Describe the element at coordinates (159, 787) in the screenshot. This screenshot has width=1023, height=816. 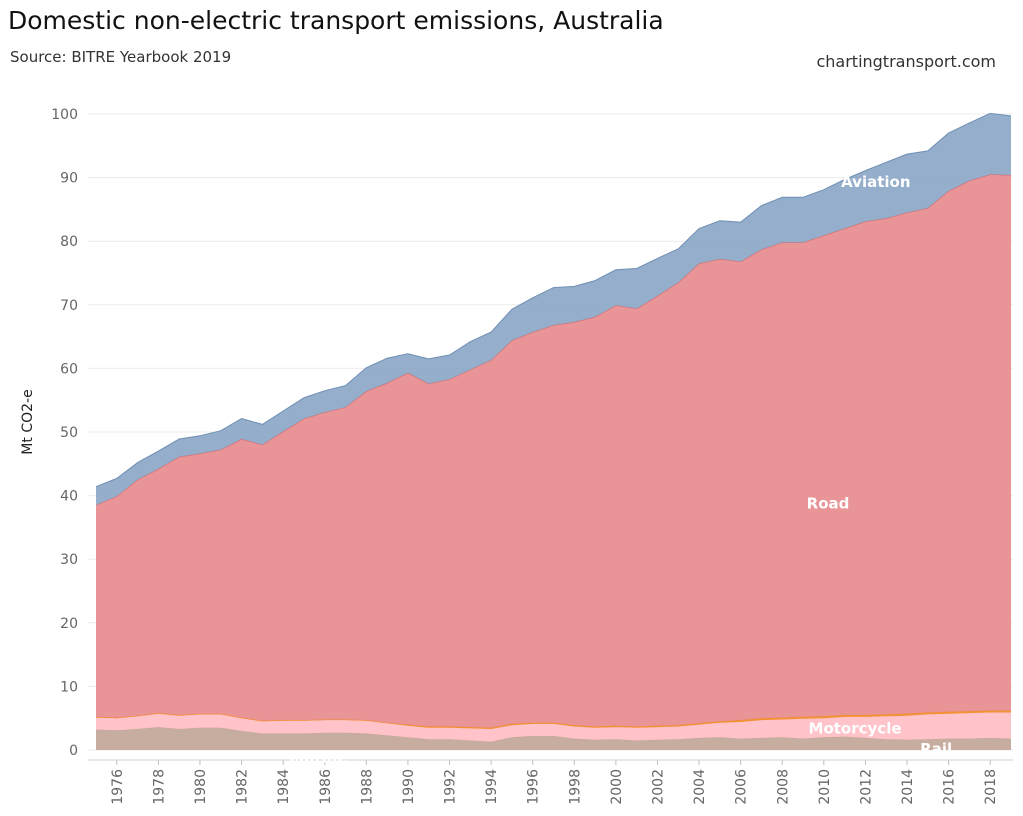
I see `x-tick-label: 1978` at that location.